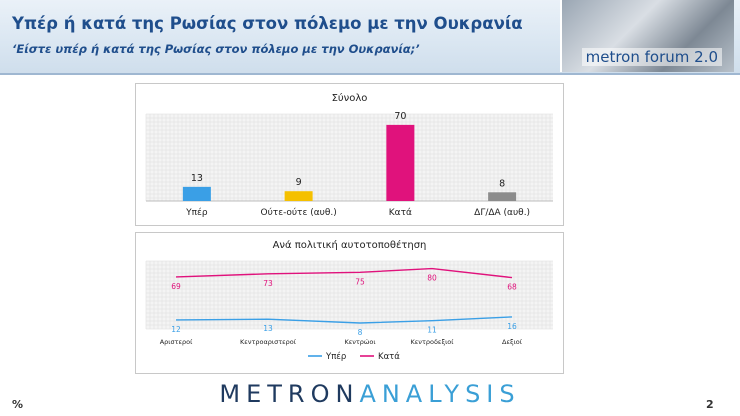 The image size is (740, 416). Describe the element at coordinates (502, 213) in the screenshot. I see `category-label: ΔΓ/ΔΑ (αυθ.)` at that location.